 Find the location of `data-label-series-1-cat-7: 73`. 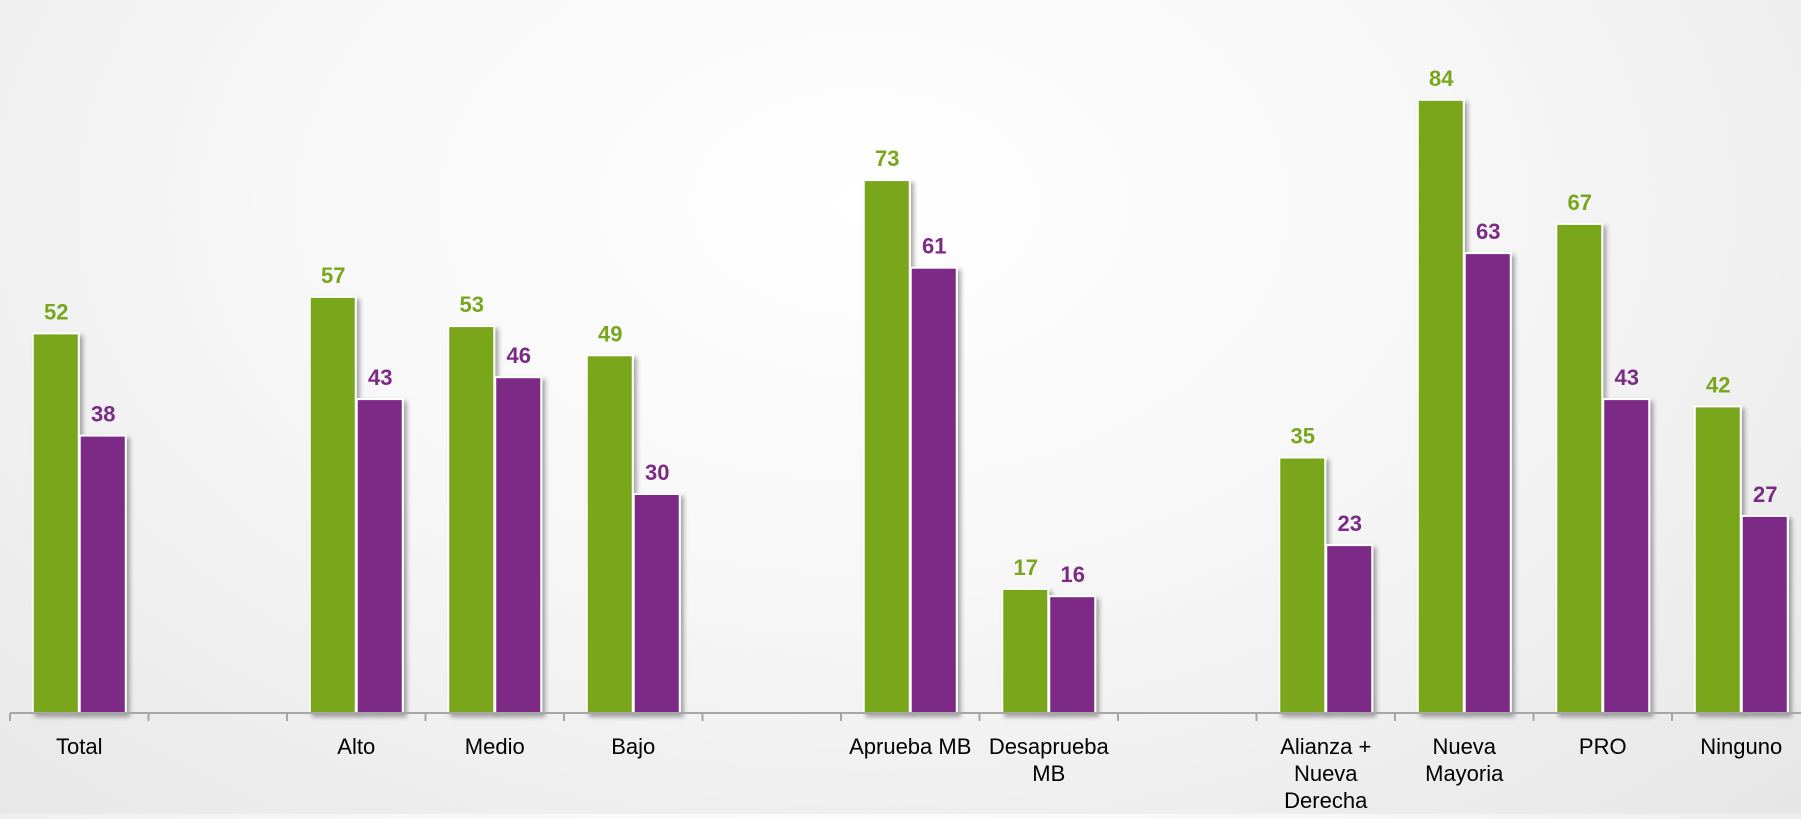

data-label-series-1-cat-7: 73 is located at coordinates (887, 158).